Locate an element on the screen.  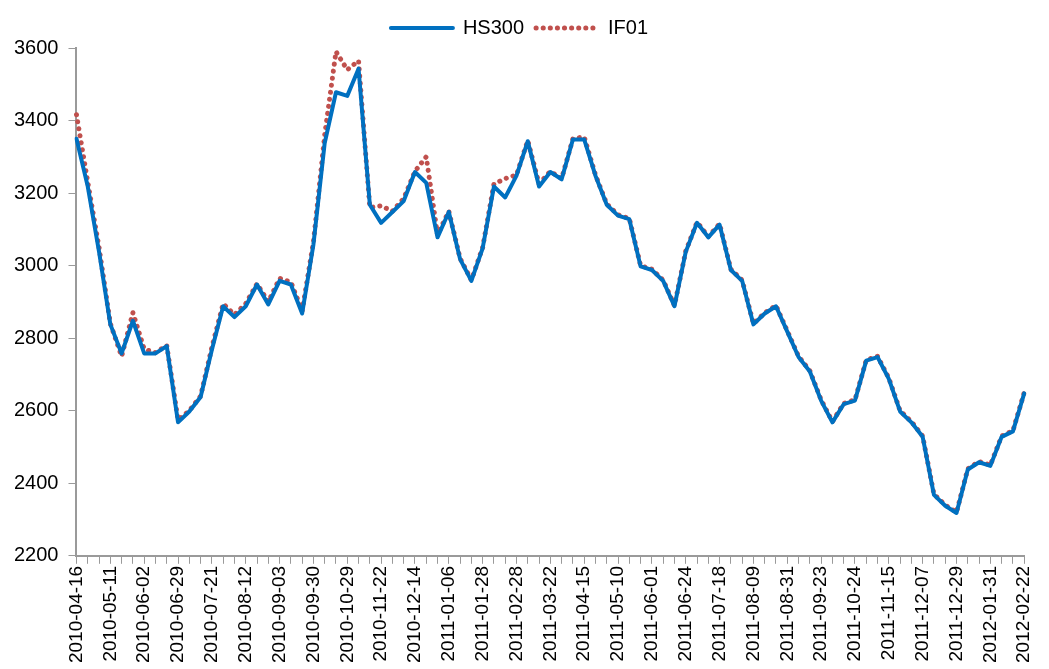
y-tick-label: 3000 is located at coordinates (36, 264).